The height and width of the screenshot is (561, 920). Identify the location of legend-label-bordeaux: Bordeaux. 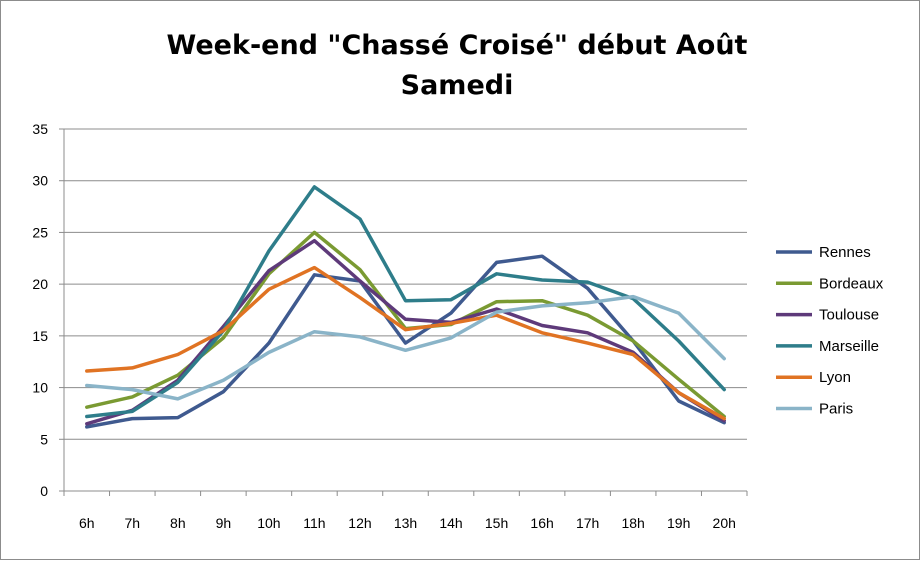
(851, 283).